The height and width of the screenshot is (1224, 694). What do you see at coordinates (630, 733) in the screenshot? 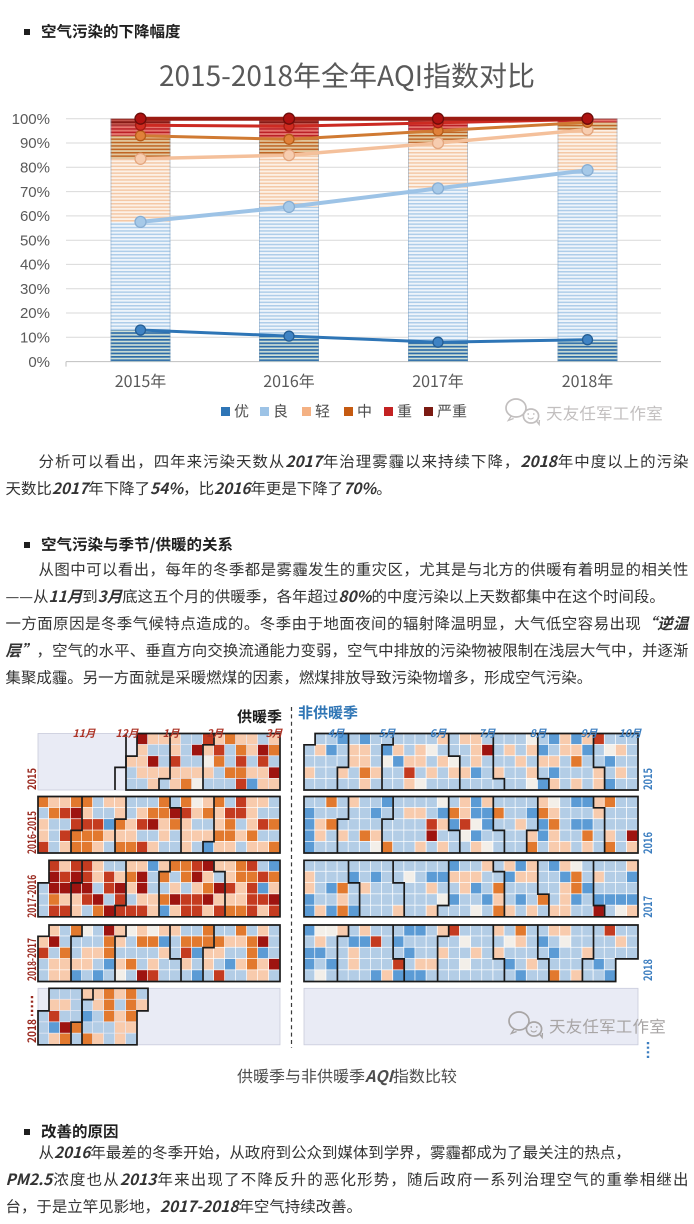
I see `svg-text: 10月` at bounding box center [630, 733].